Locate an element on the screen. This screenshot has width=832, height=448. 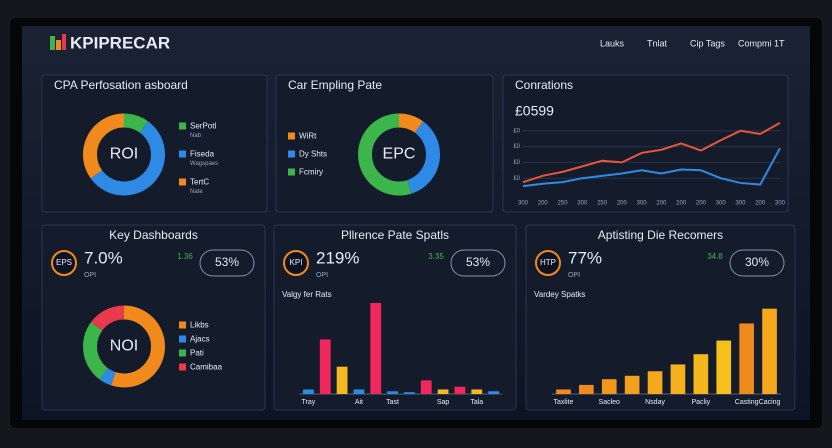
donut-center: ROI is located at coordinates (124, 154).